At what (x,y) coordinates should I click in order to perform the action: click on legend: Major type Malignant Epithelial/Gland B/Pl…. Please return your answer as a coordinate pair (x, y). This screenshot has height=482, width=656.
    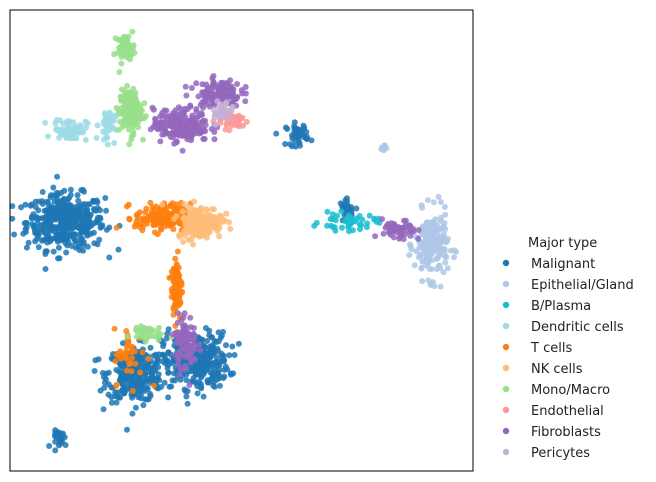
    Looking at the image, I should click on (568, 348).